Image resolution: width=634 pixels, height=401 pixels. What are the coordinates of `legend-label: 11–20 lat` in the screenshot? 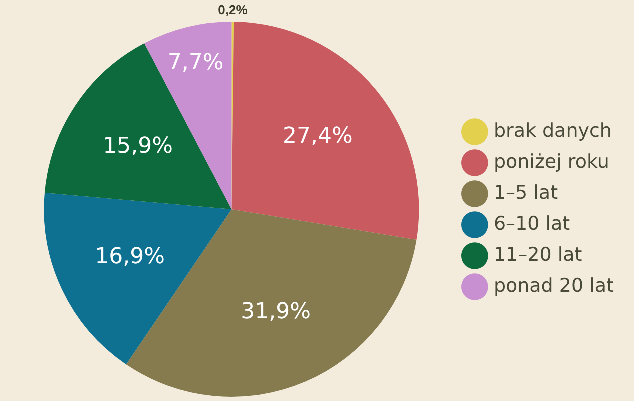 It's located at (538, 255).